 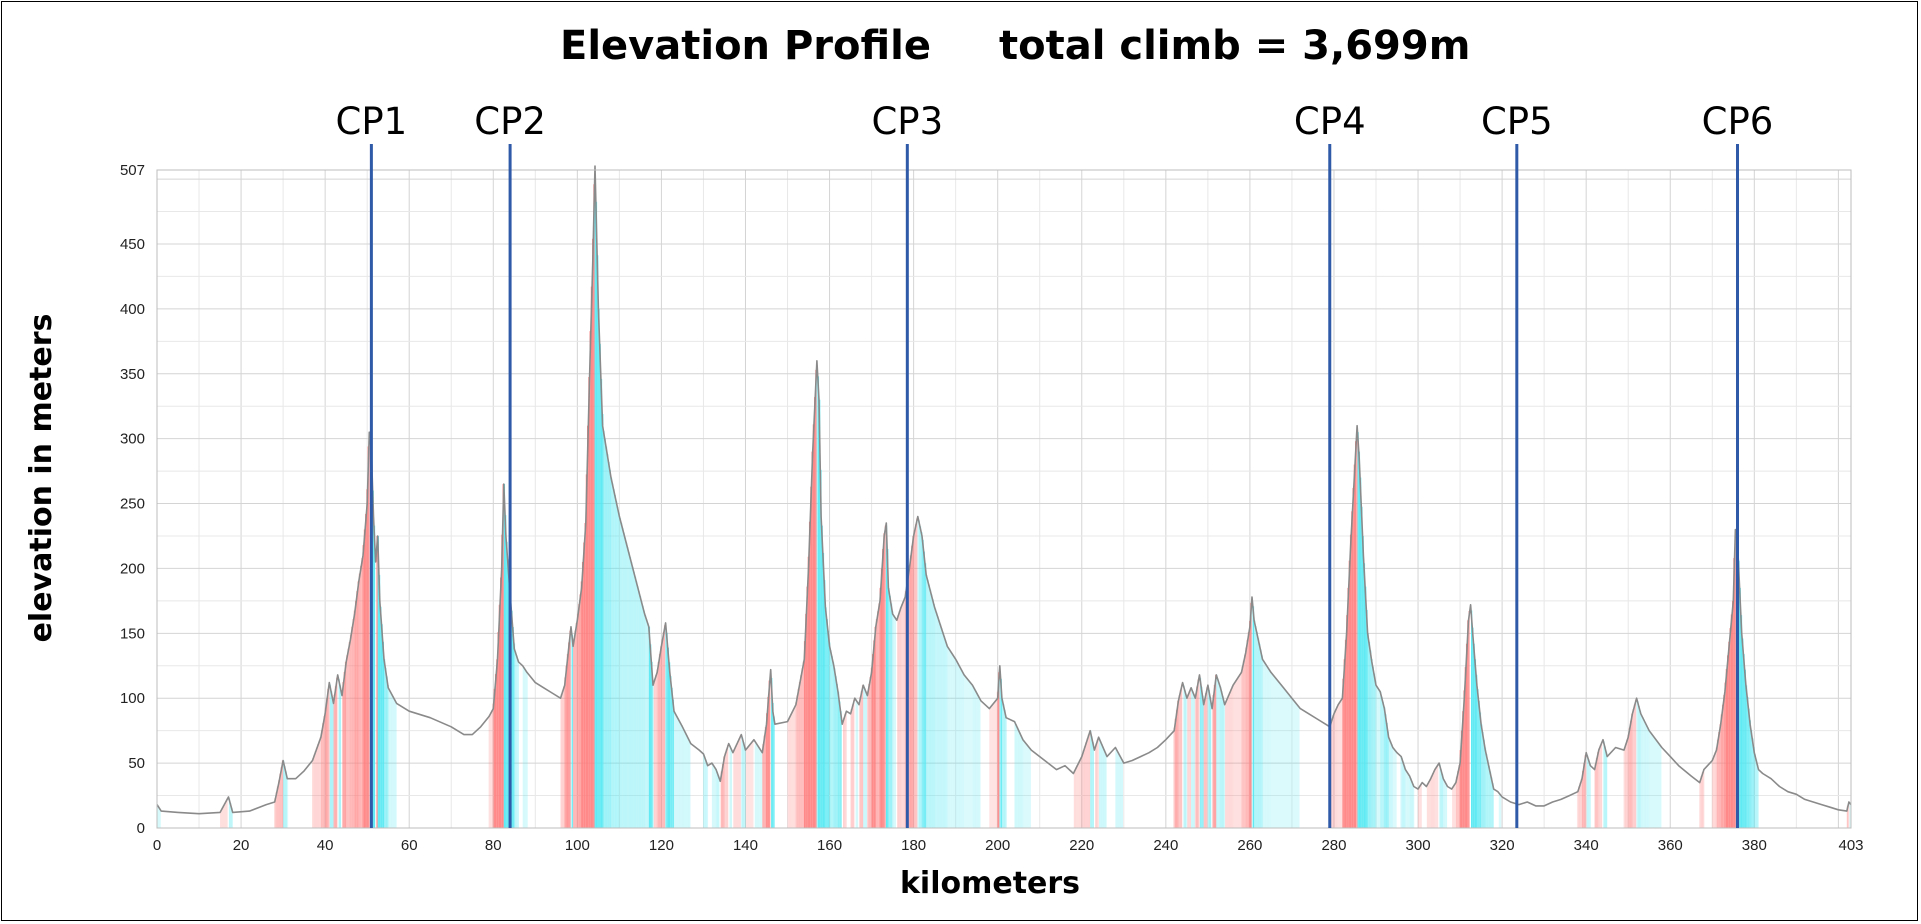 I want to click on y-tick-label: 400, so click(x=132, y=309).